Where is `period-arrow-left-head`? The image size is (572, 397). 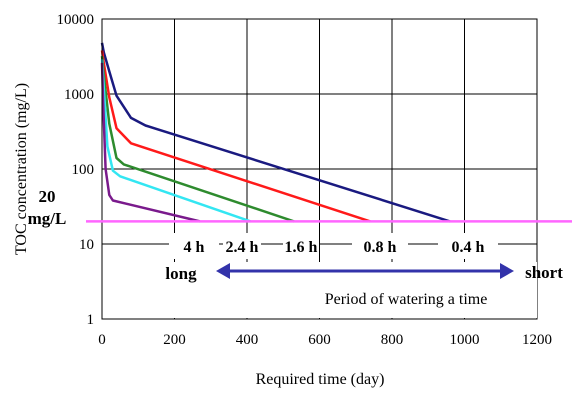 period-arrow-left-head is located at coordinates (223, 271).